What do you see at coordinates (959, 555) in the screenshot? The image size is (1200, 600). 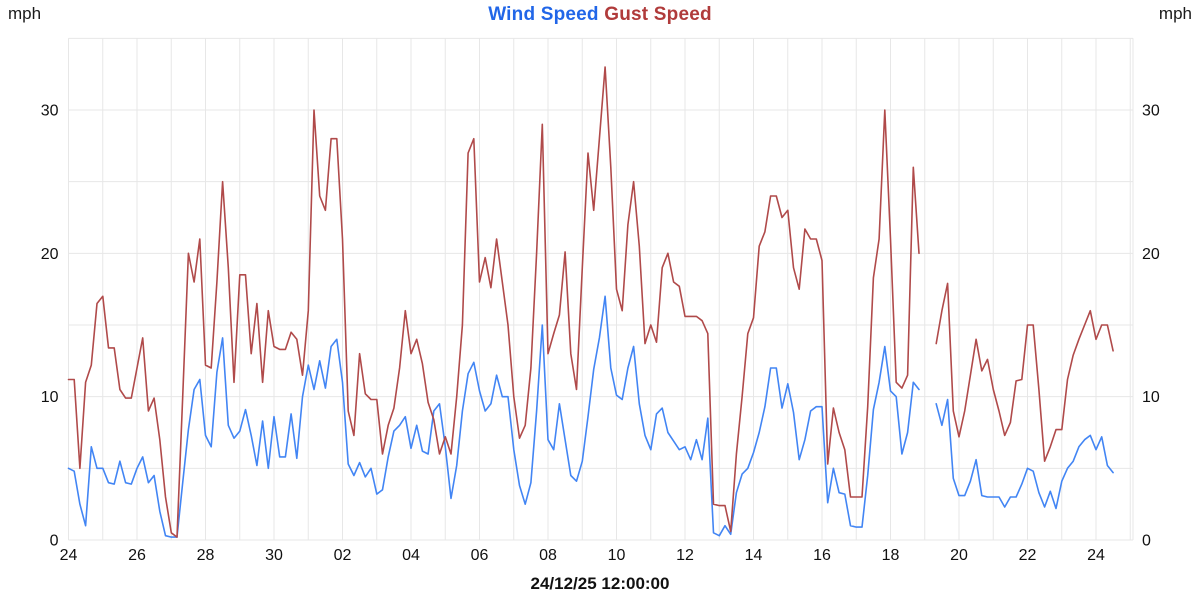 I see `x-axis-tick-label: 20` at bounding box center [959, 555].